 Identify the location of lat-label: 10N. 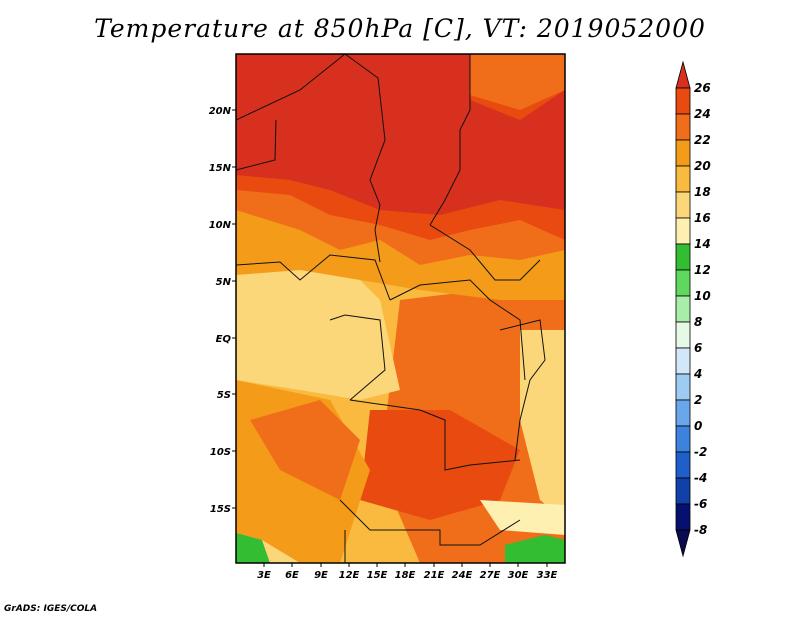
(220, 225).